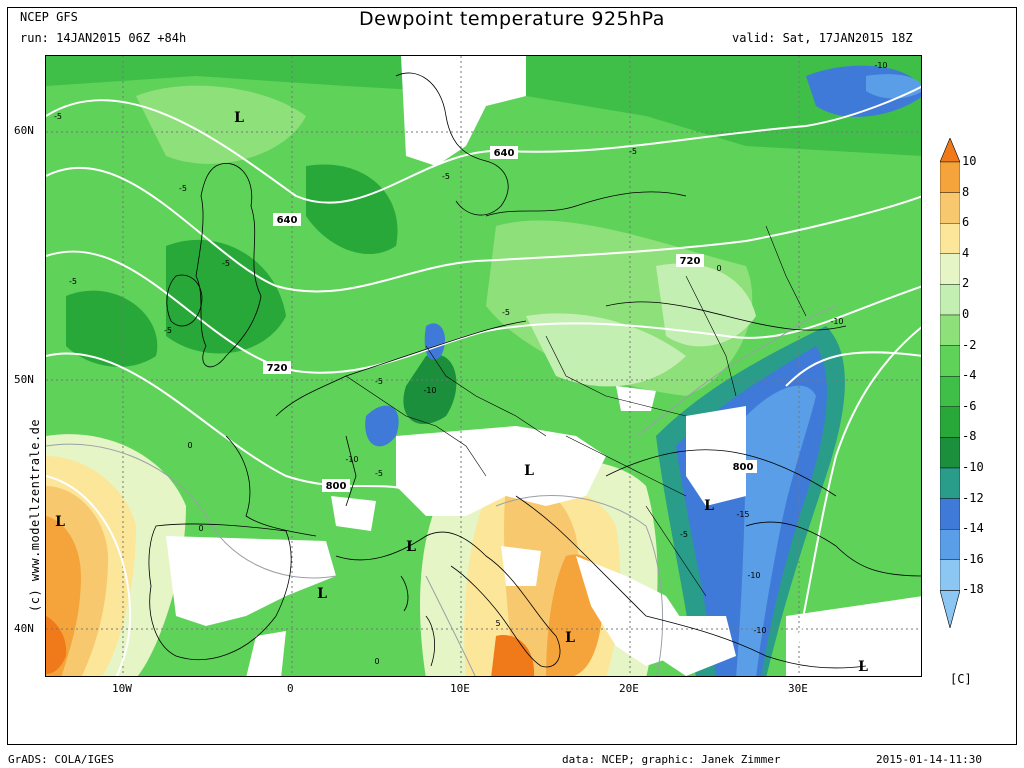  What do you see at coordinates (706, 305) in the screenshot?
I see `field-poland-light` at bounding box center [706, 305].